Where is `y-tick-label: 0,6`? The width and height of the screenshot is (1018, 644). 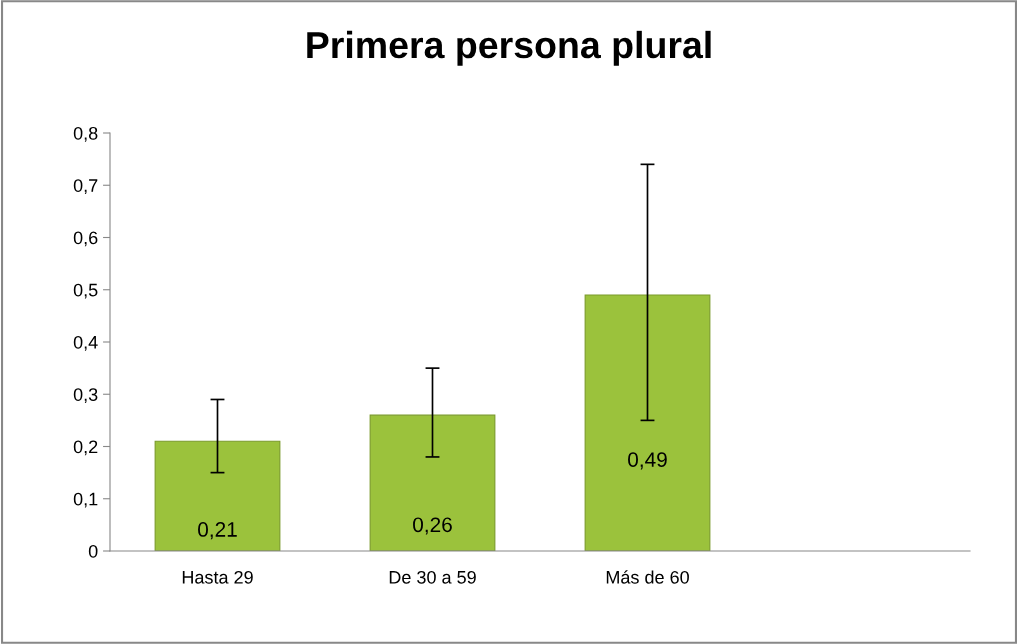
y-tick-label: 0,6 is located at coordinates (85, 239).